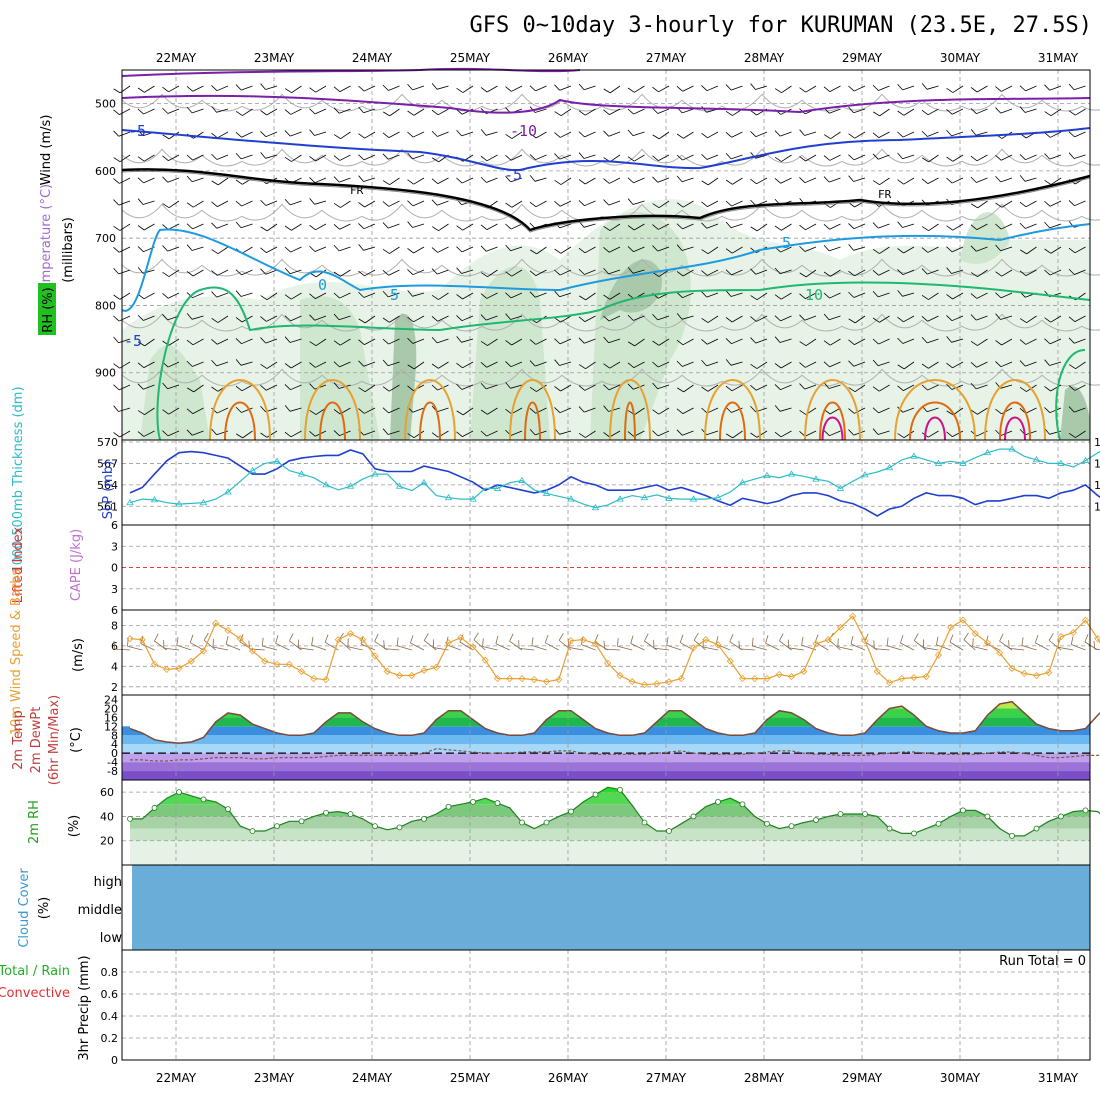  I want to click on wind10-barb, so click(160, 642).